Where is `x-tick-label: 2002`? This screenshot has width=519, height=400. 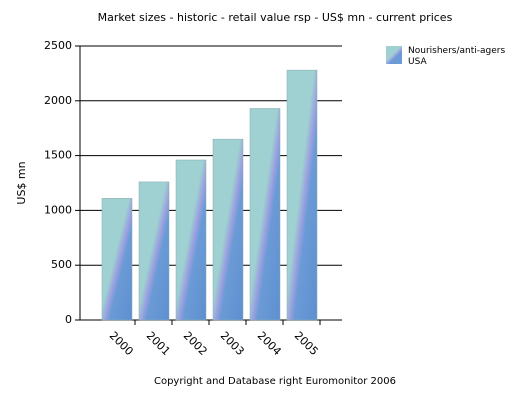 x-tick-label: 2002 is located at coordinates (195, 343).